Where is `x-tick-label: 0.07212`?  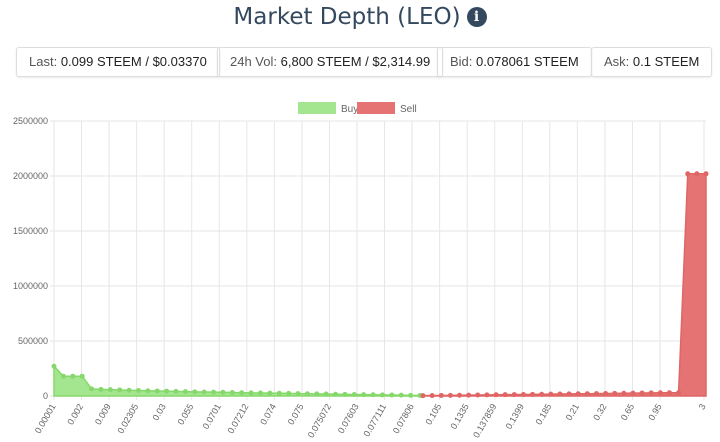
x-tick-label: 0.07212 is located at coordinates (238, 418).